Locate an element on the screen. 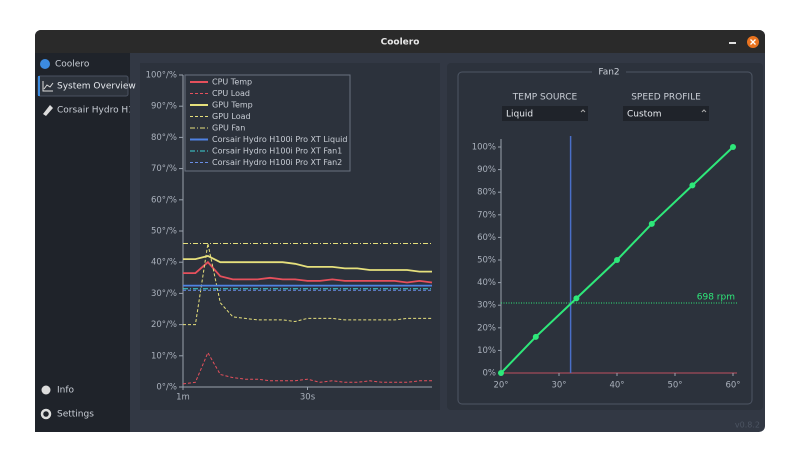  y-tick-label: 70% is located at coordinates (486, 215).